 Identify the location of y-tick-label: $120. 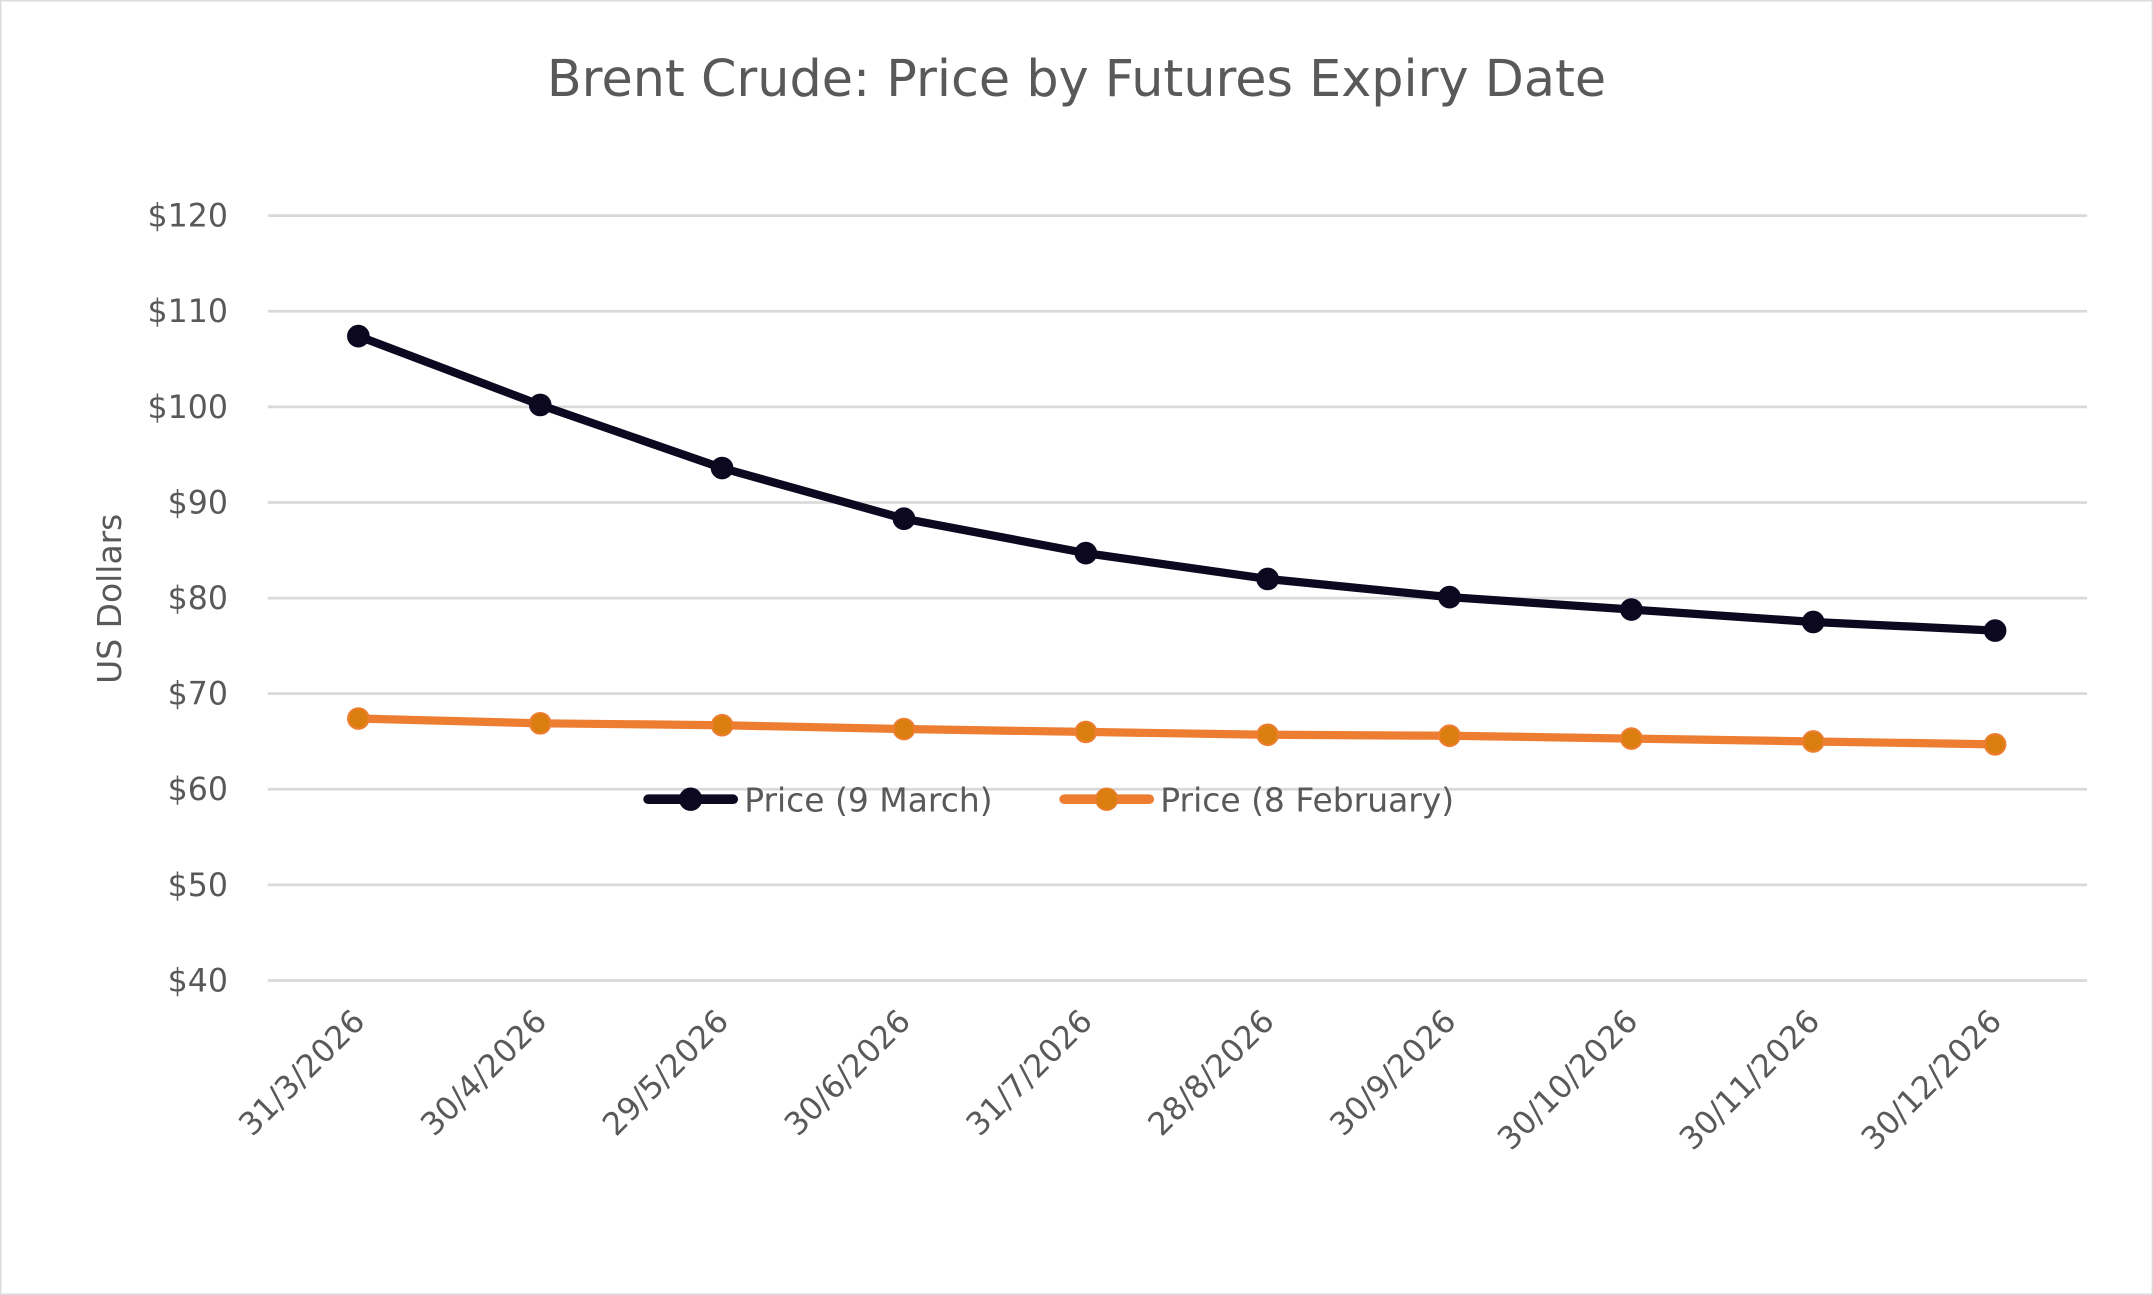
(188, 217).